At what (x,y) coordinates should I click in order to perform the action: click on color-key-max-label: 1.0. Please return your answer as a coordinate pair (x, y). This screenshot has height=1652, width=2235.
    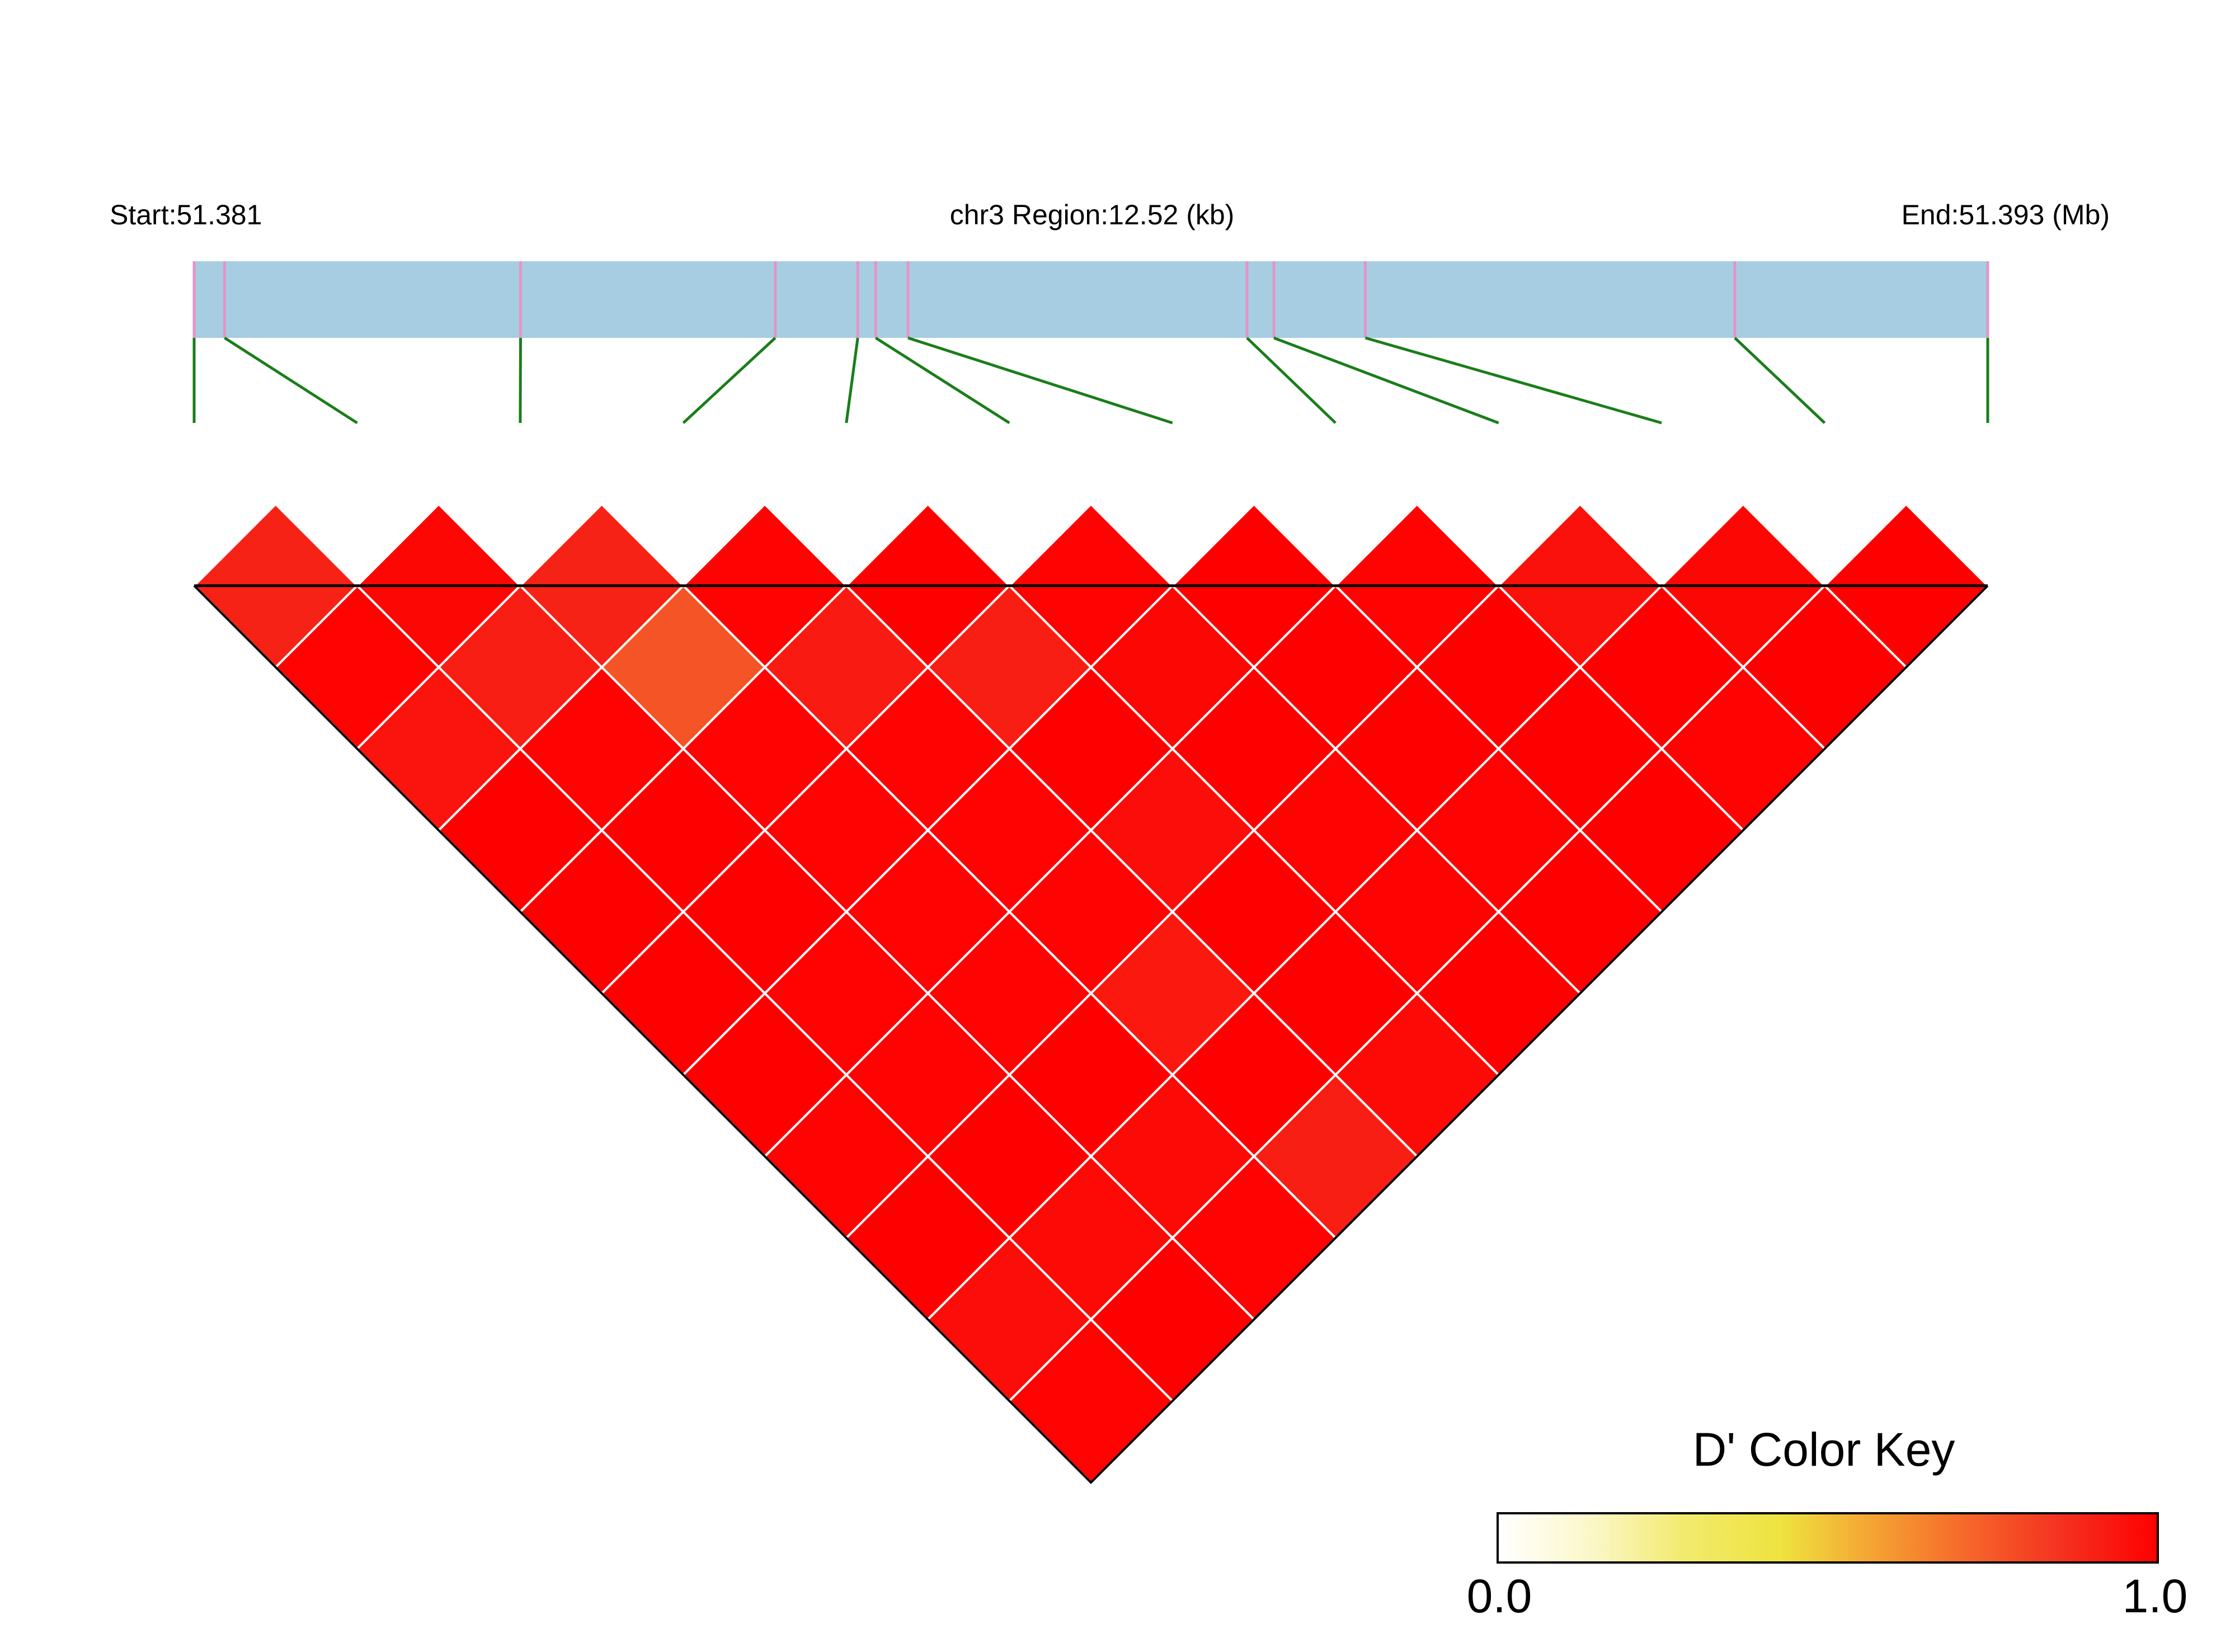
    Looking at the image, I should click on (2155, 1596).